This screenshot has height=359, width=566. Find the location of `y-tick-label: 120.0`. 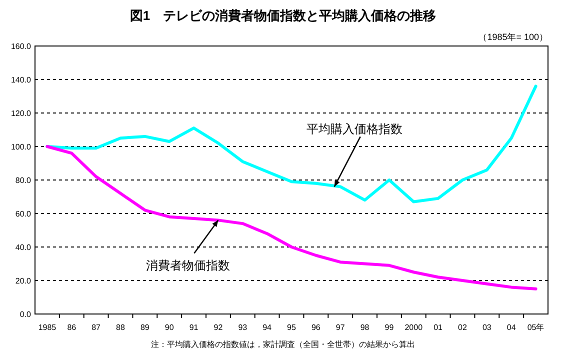

y-tick-label: 120.0 is located at coordinates (21, 113).